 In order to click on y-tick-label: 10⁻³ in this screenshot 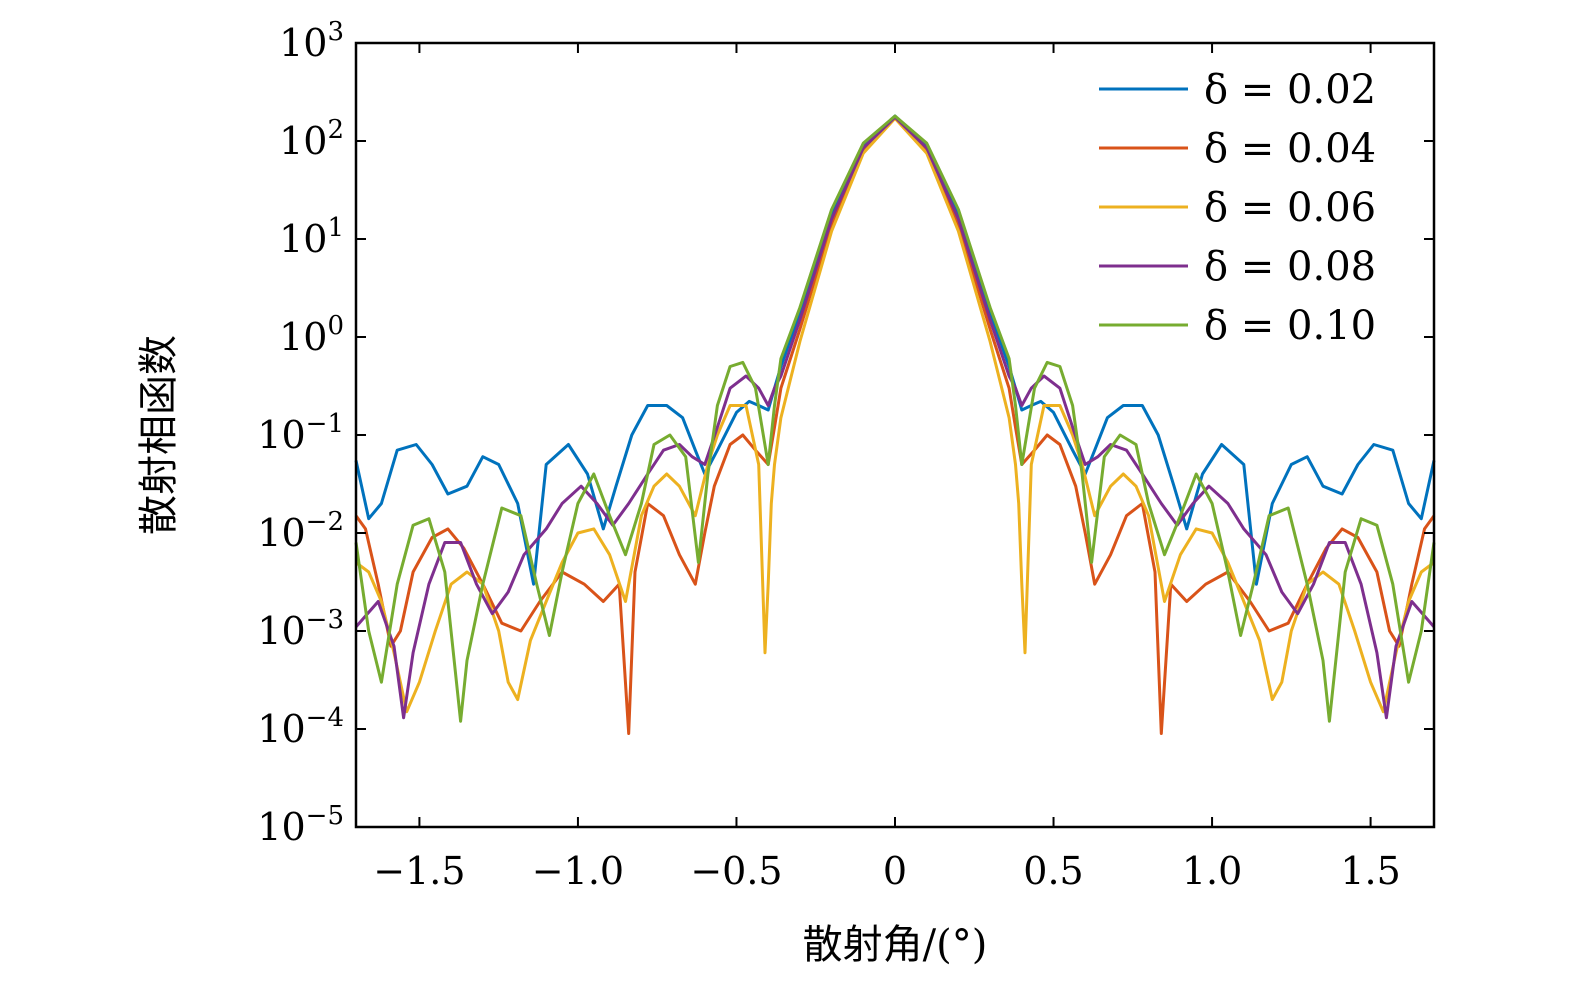, I will do `click(300, 629)`.